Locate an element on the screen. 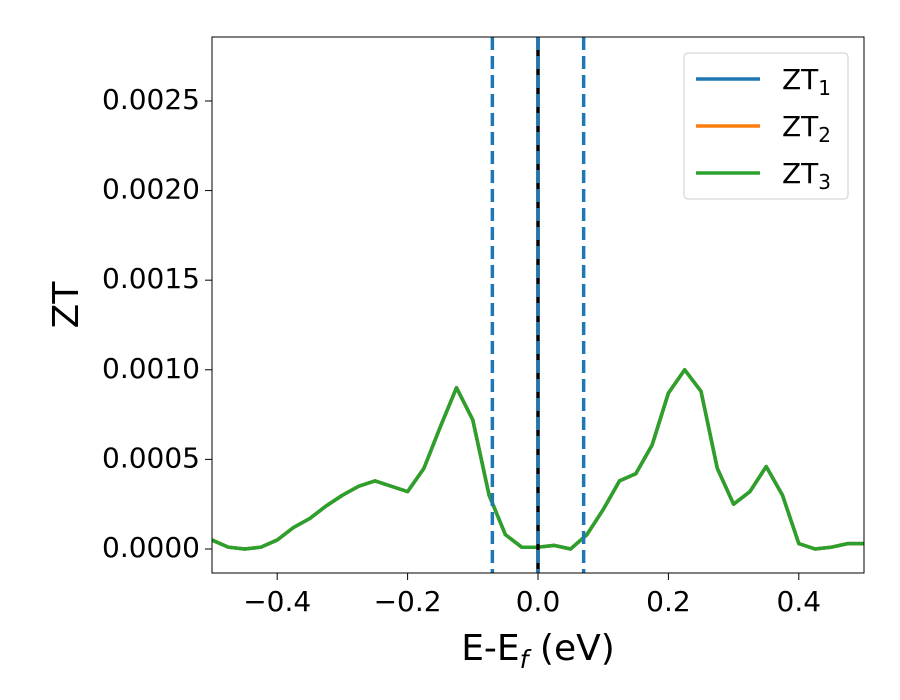 The width and height of the screenshot is (900, 700). y-axis-label: ZT is located at coordinates (66, 305).